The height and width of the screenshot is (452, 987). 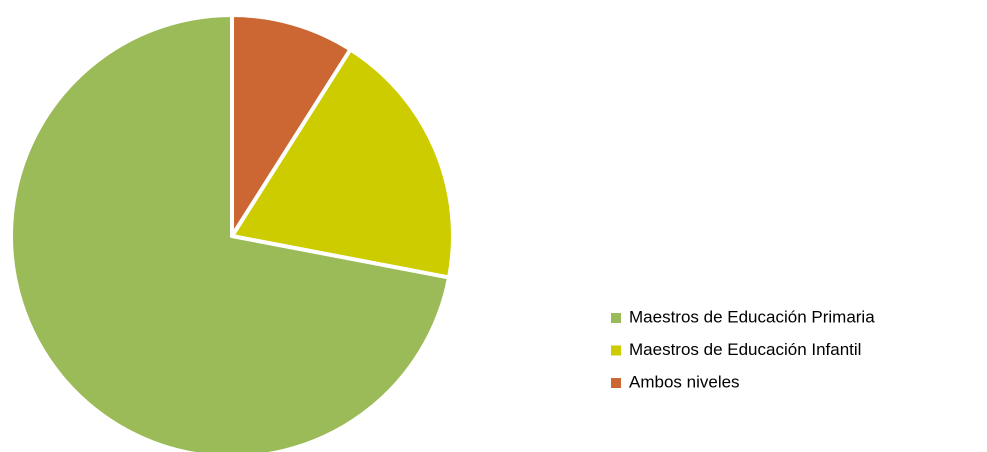 I want to click on legend-label: Ambos niveles, so click(x=684, y=381).